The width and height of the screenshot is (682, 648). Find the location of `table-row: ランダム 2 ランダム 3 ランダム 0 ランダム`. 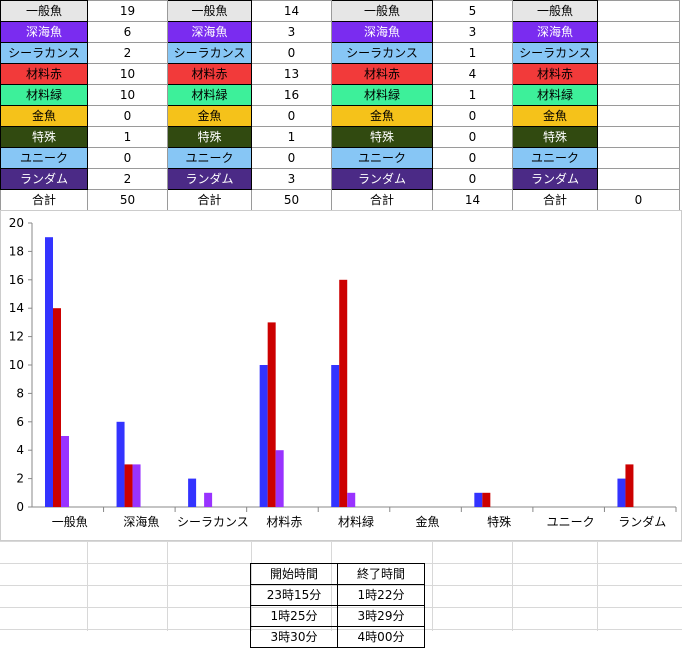

table-row: ランダム 2 ランダム 3 ランダム 0 ランダム is located at coordinates (340, 179).